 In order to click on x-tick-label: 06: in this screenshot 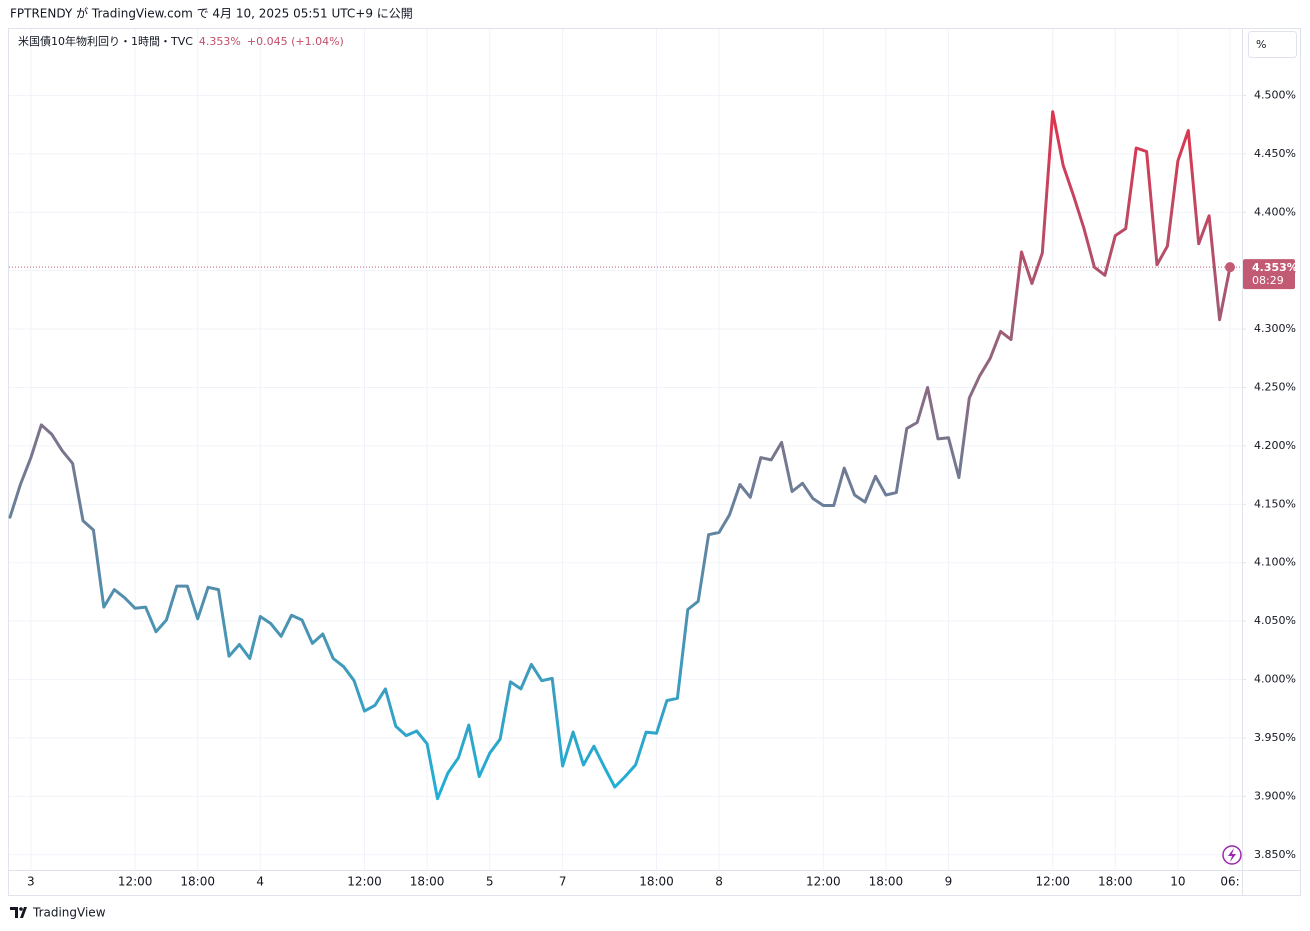, I will do `click(1229, 882)`.